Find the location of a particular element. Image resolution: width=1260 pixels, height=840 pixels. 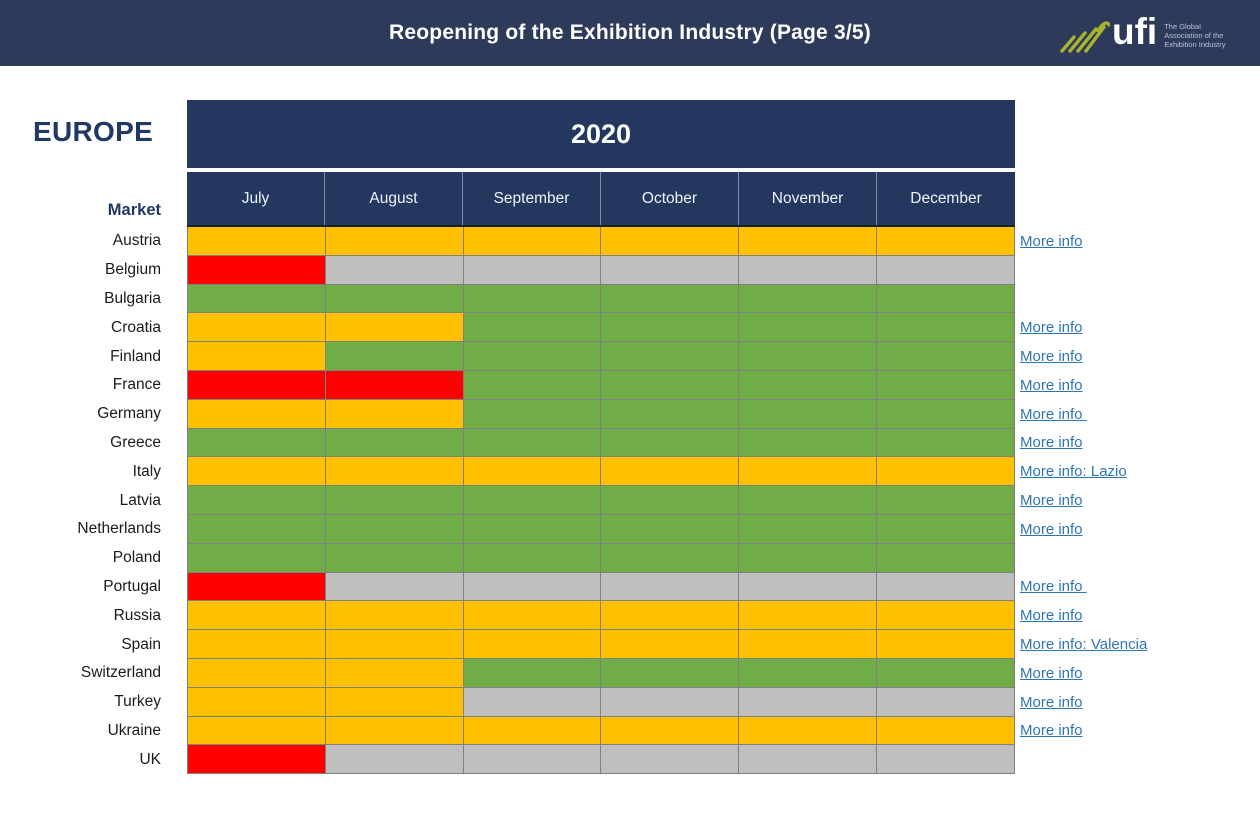

table-row: Latvia More info is located at coordinates (630, 500).